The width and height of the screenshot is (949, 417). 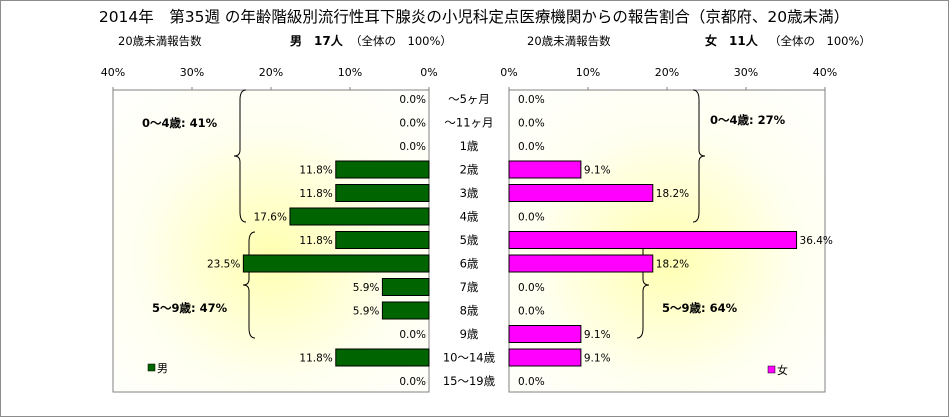 I want to click on category-label: 5歳, so click(x=469, y=240).